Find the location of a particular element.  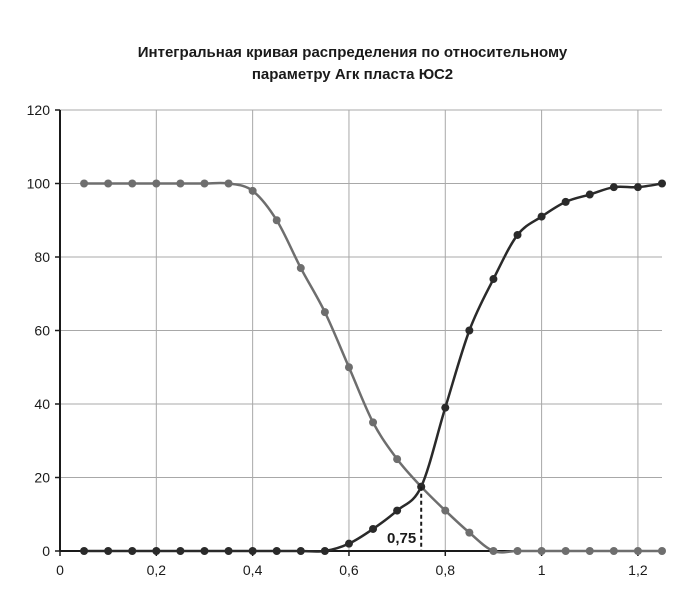

x-tick-label-3: 0,6 is located at coordinates (349, 570).